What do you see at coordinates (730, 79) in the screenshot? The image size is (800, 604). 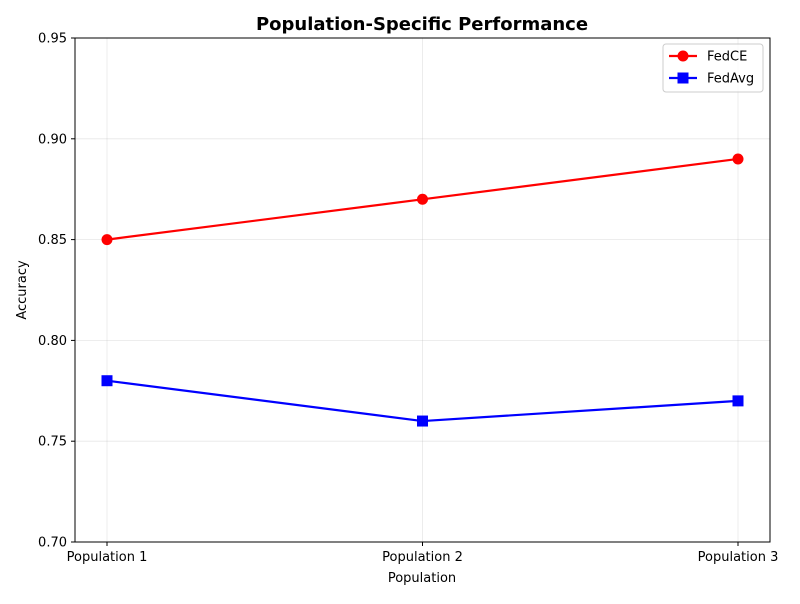 I see `legend-label-fedavg: FedAvg` at bounding box center [730, 79].